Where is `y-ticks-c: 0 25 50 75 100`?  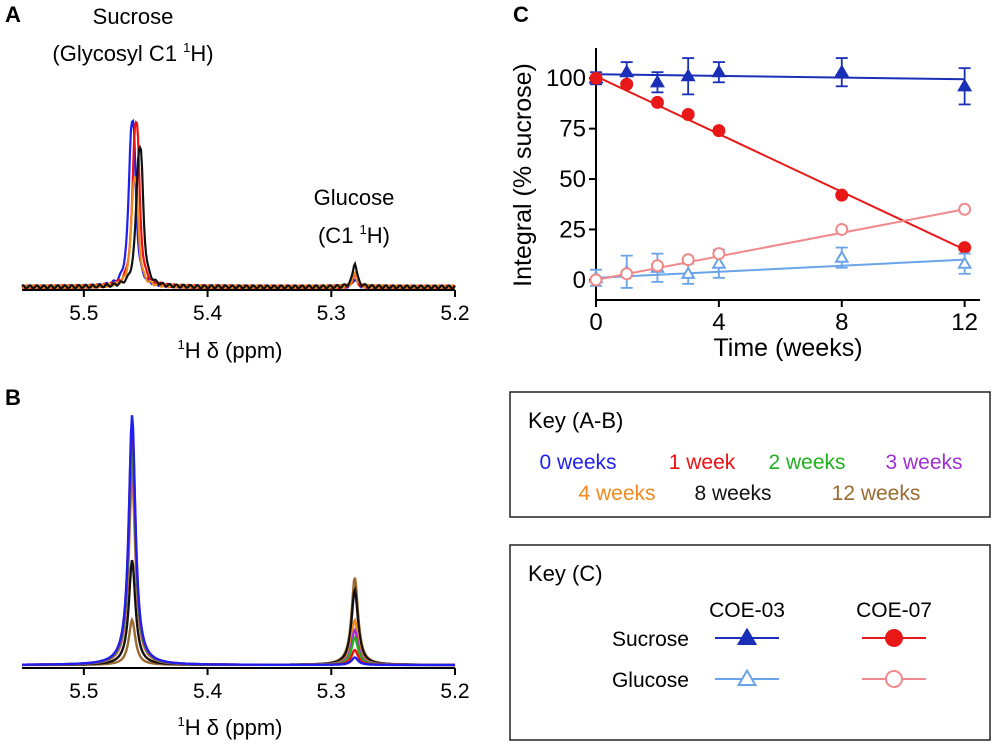 y-ticks-c: 0 25 50 75 100 is located at coordinates (571, 179).